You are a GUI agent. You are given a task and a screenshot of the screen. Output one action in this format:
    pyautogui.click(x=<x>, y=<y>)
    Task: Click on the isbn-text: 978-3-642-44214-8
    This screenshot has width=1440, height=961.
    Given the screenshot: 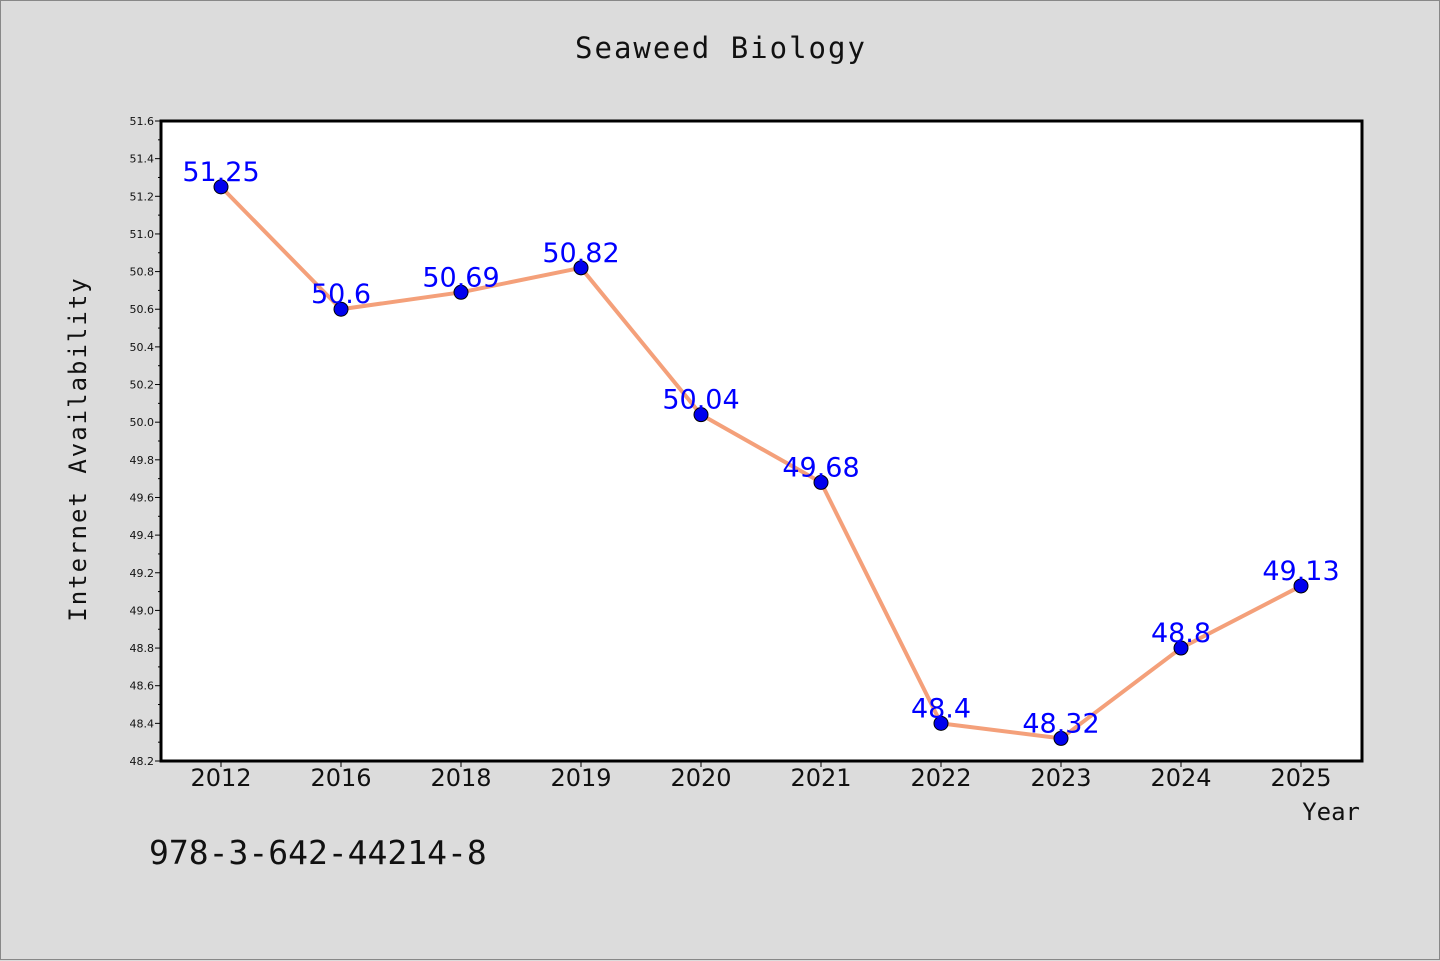 What is the action you would take?
    pyautogui.click(x=318, y=852)
    